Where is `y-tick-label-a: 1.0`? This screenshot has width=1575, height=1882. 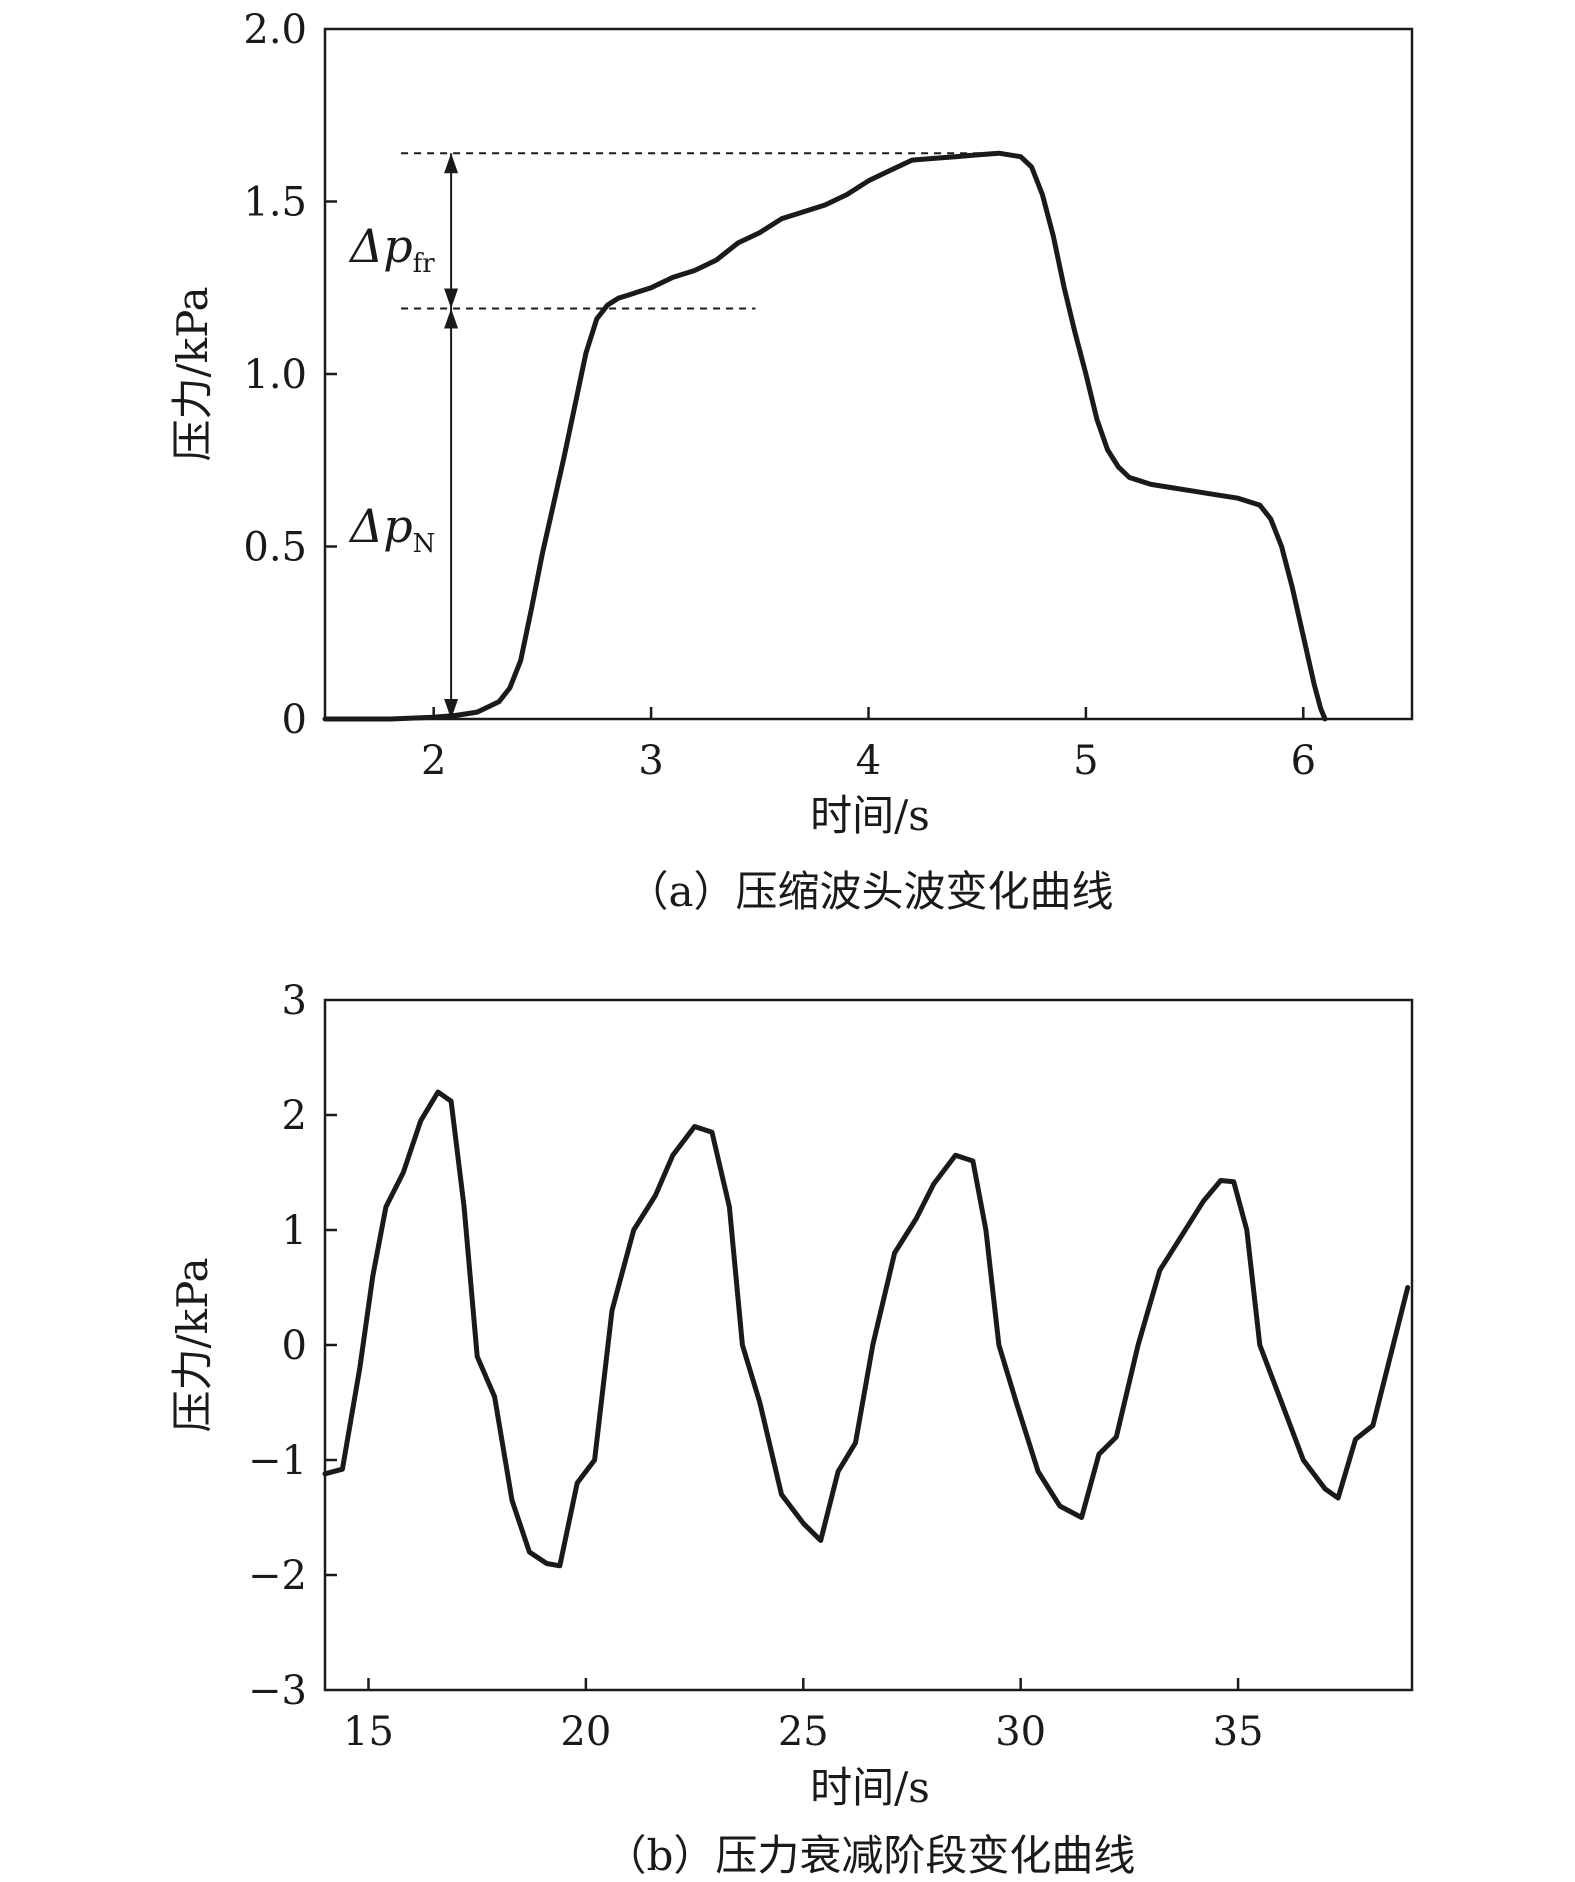 y-tick-label-a: 1.0 is located at coordinates (275, 375).